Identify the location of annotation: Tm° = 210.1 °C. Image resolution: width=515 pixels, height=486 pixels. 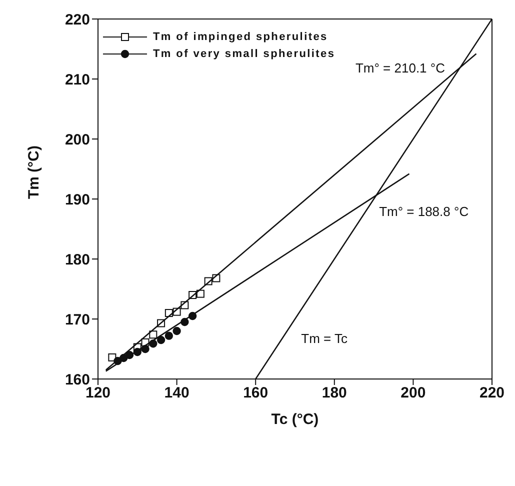
(400, 68).